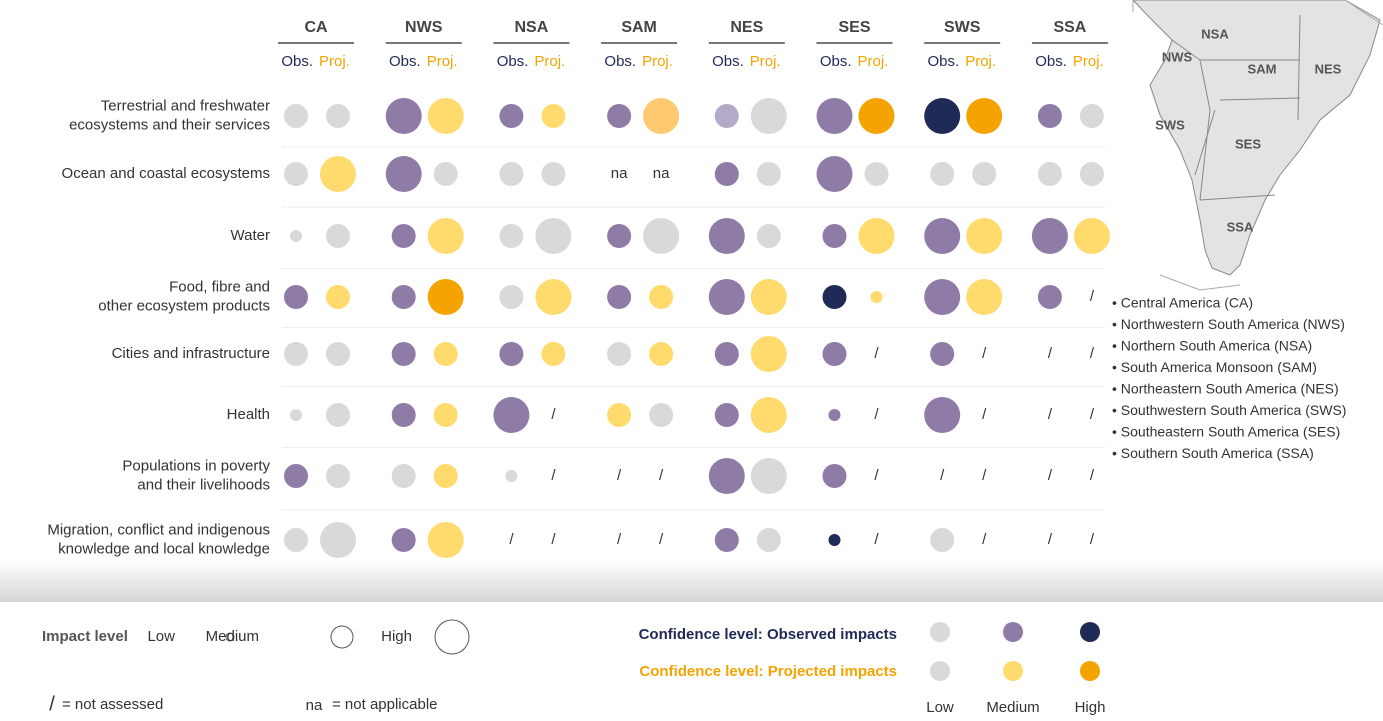 This screenshot has height=721, width=1383. What do you see at coordinates (1177, 56) in the screenshot?
I see `map-label: NWS` at bounding box center [1177, 56].